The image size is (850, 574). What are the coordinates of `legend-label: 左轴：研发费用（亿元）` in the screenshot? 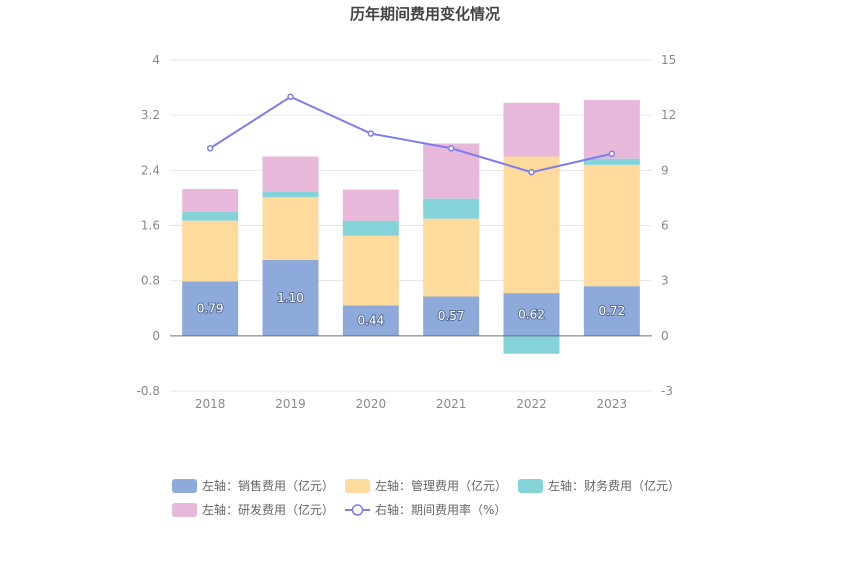 It's located at (268, 509).